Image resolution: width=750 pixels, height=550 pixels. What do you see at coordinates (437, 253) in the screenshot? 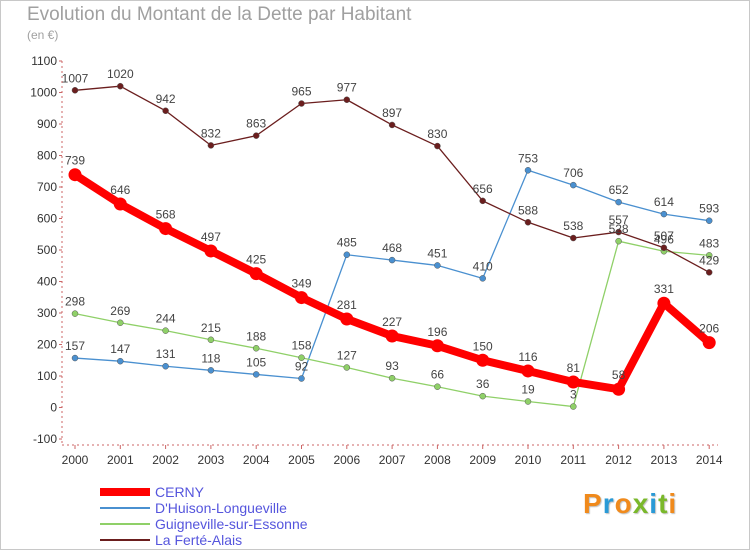
I see `data-label-d-huison-longueville: 451` at bounding box center [437, 253].